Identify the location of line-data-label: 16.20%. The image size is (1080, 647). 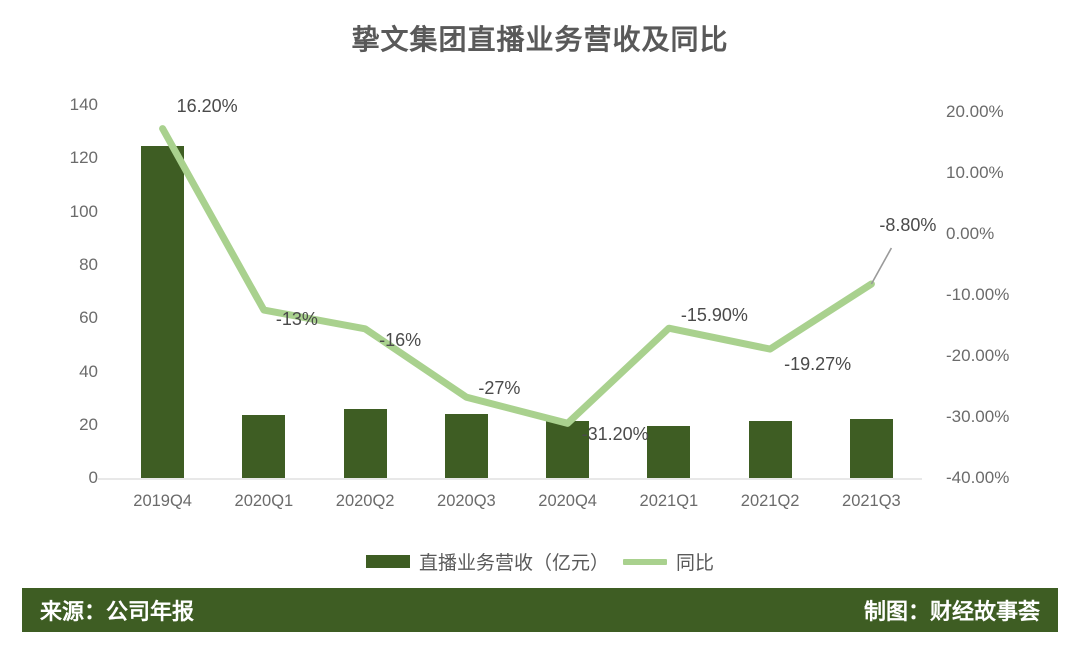
(207, 105).